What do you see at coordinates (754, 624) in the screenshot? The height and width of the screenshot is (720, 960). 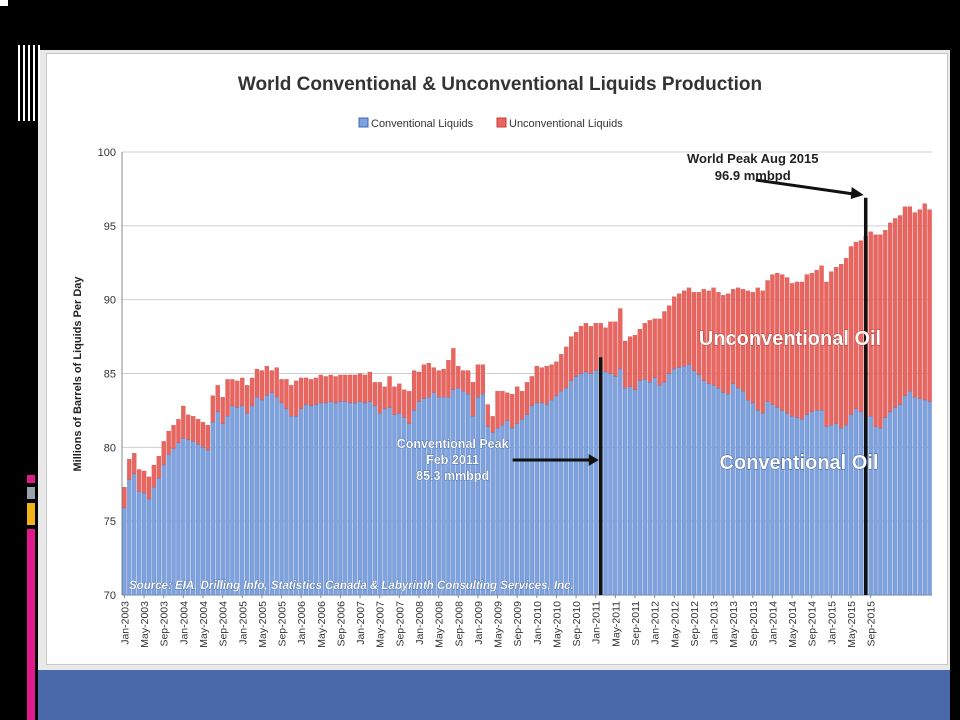 I see `x-tick-label: Sep-2013` at bounding box center [754, 624].